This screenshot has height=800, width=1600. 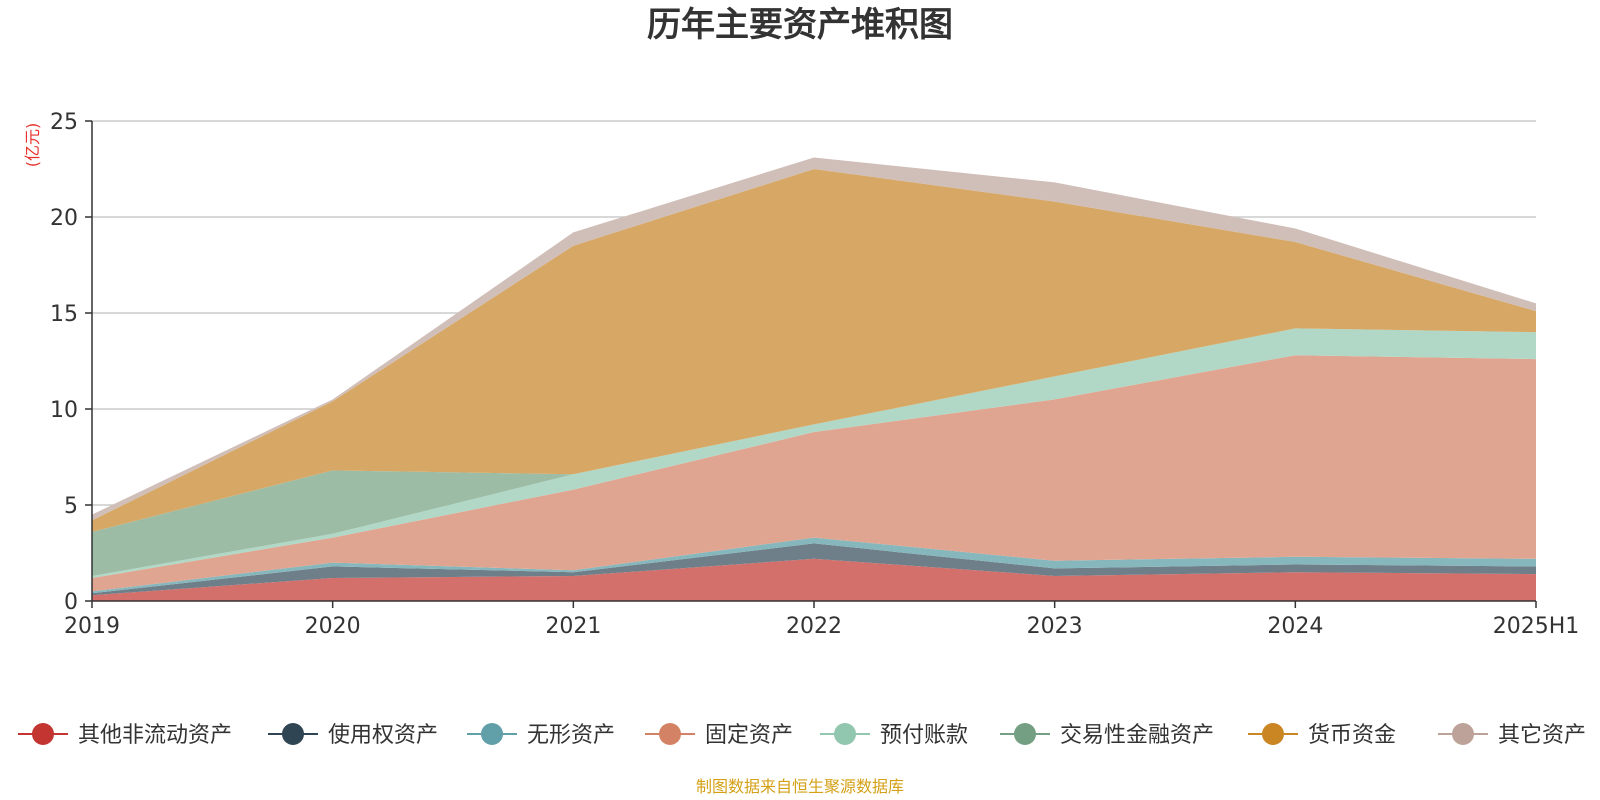 I want to click on y-tick-label: 5, so click(x=71, y=506).